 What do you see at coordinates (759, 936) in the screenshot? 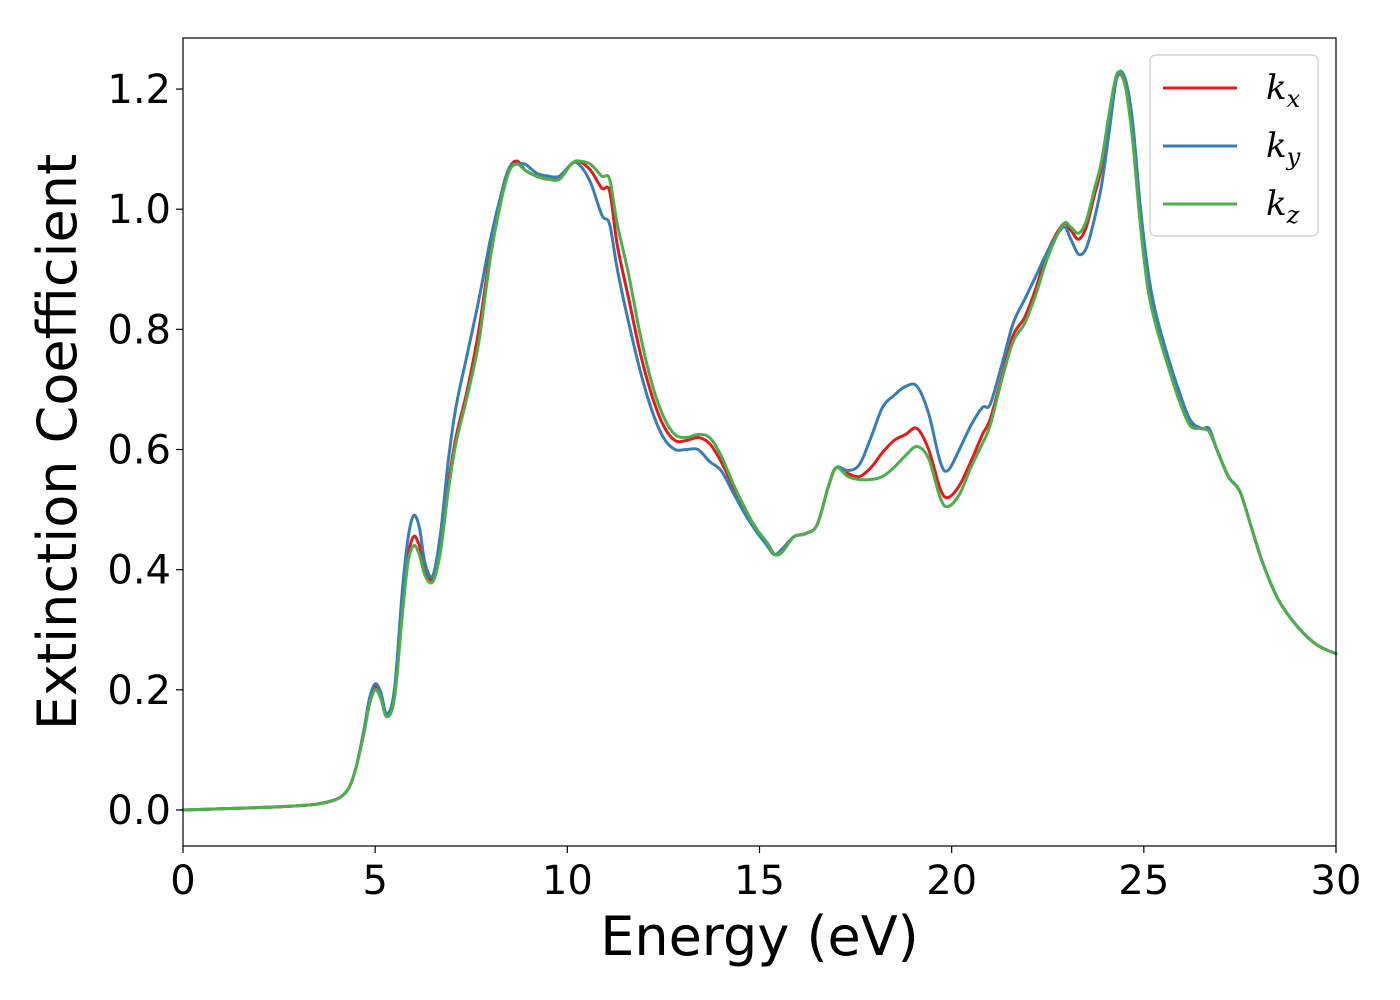
I see `x-axis-title: Energy (eV)` at bounding box center [759, 936].